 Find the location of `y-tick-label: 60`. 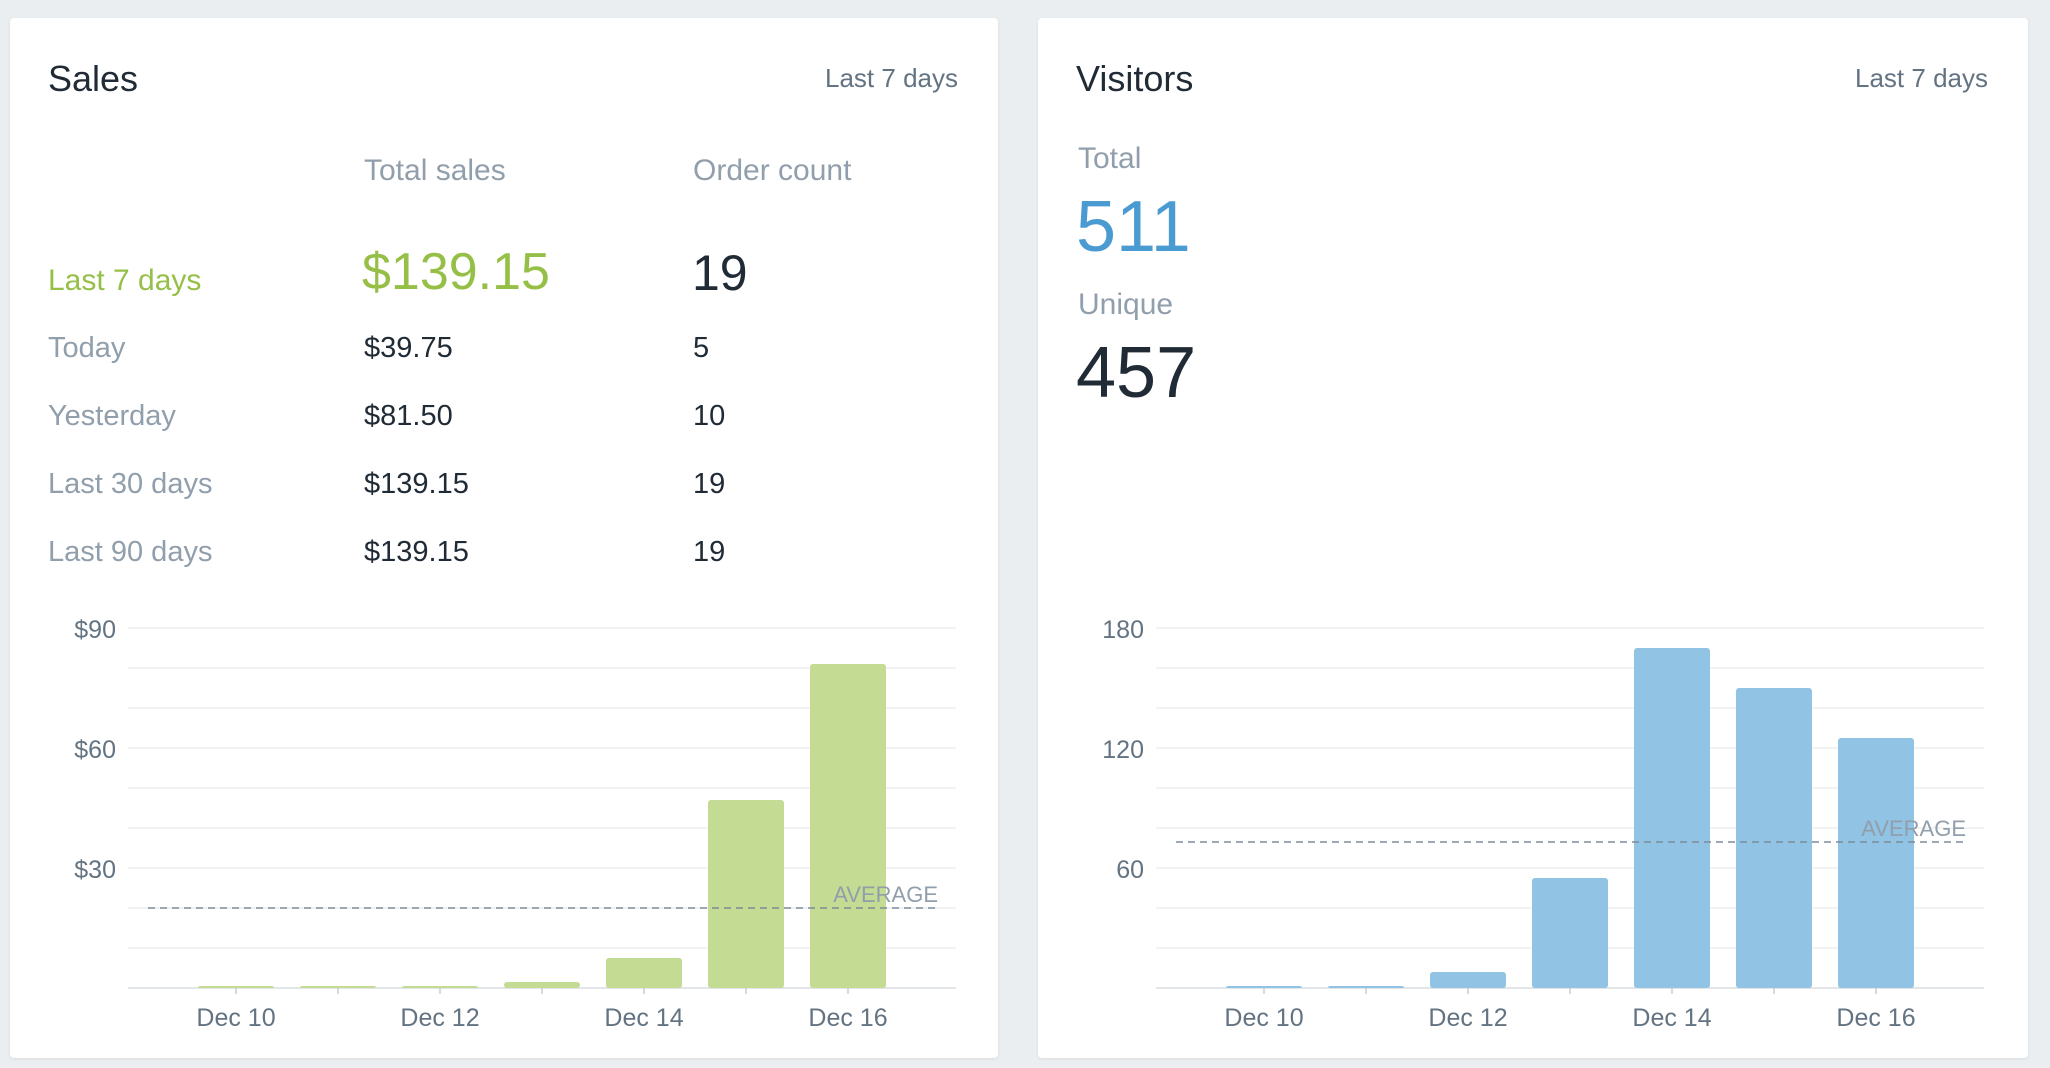

y-tick-label: 60 is located at coordinates (1130, 870).